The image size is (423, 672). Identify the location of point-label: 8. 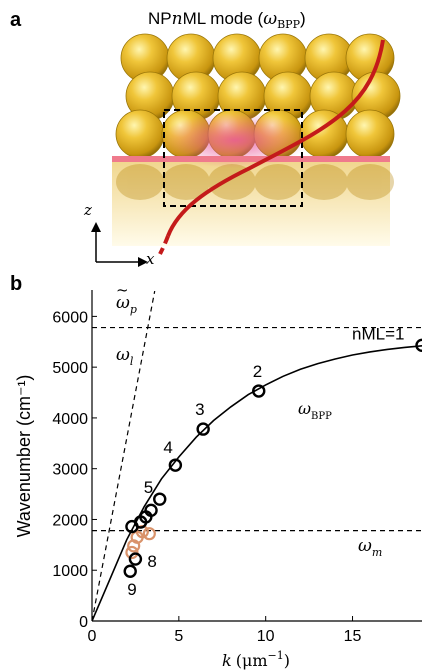
(151, 561).